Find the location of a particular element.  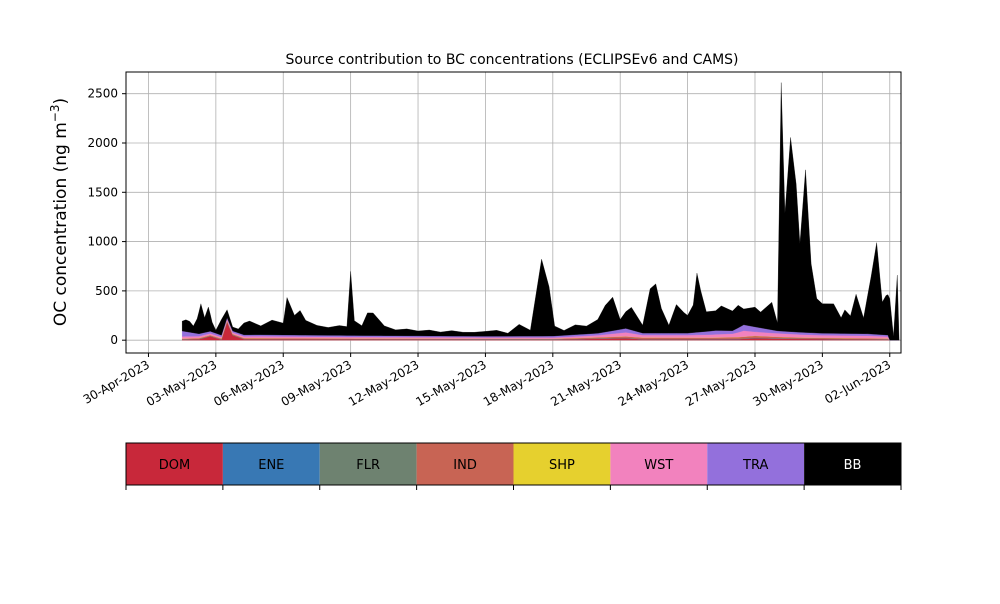

legend-swatch-tra is located at coordinates (756, 464).